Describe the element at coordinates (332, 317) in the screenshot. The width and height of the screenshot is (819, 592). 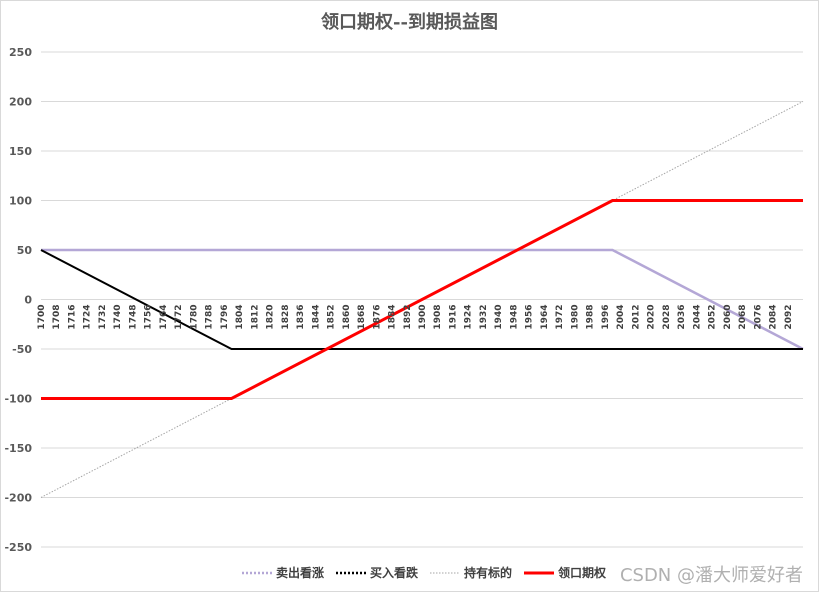
I see `x-tick-label: 1852` at that location.